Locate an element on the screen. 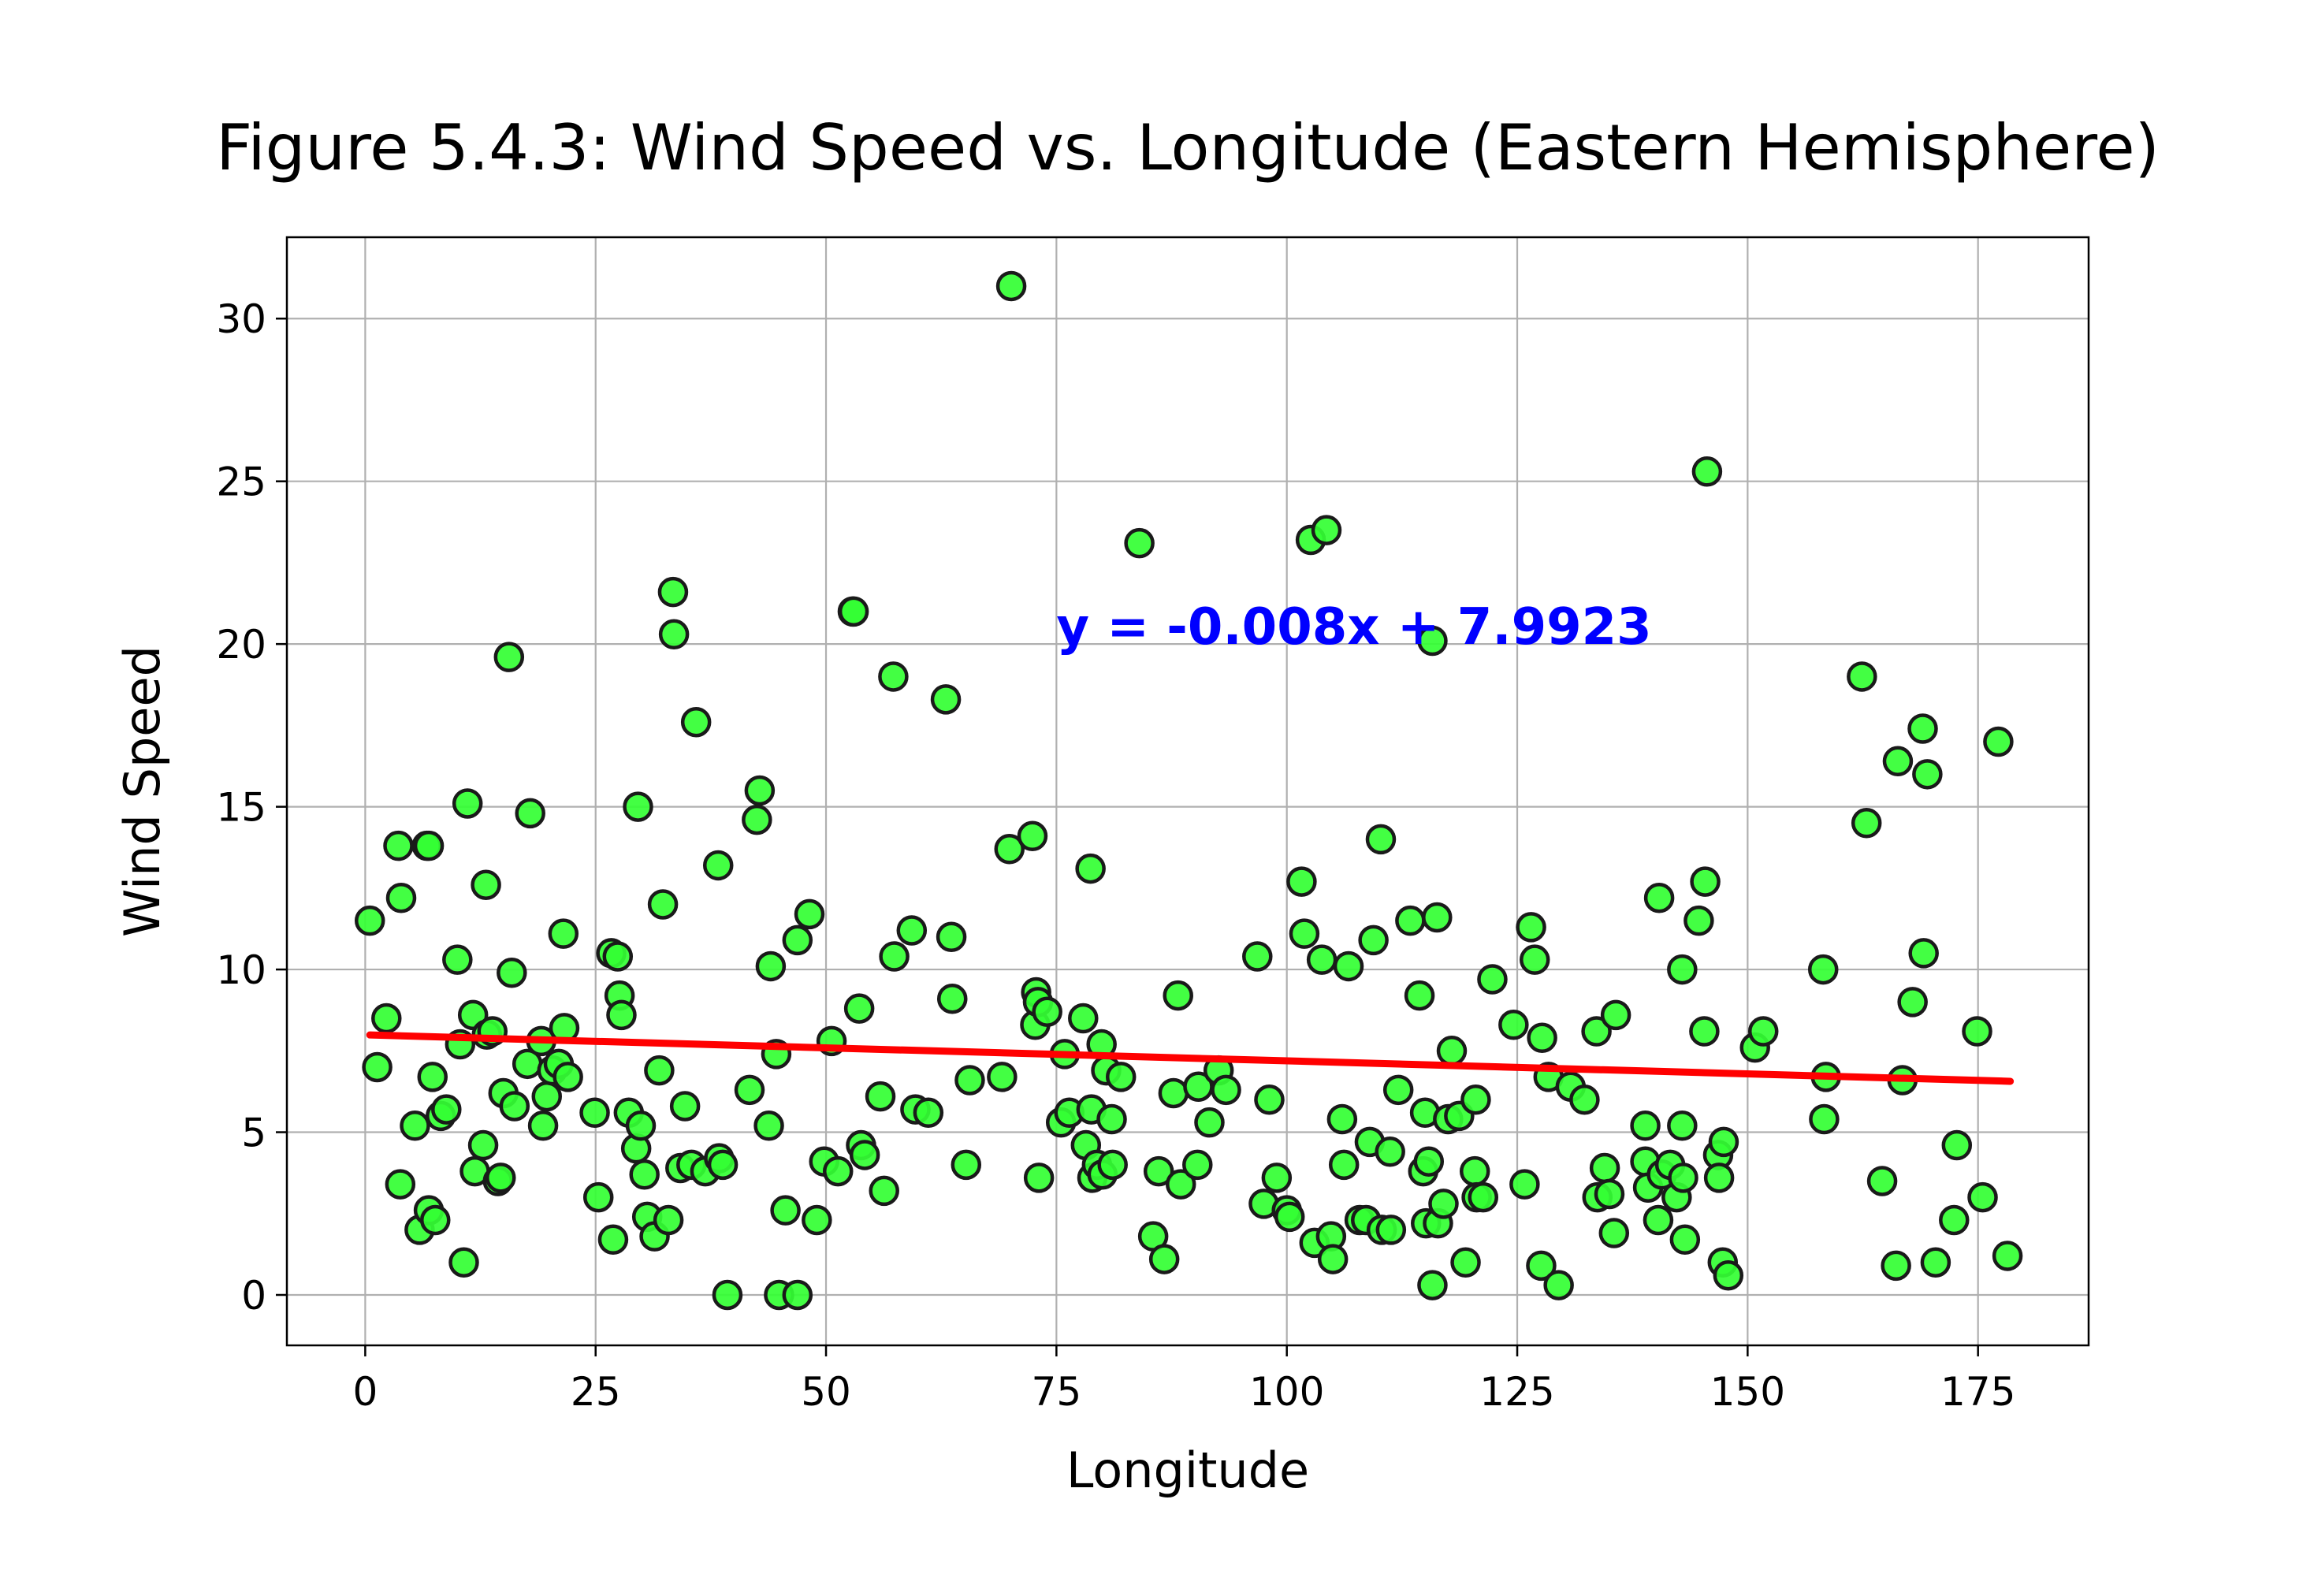  y-tick-label: 0 is located at coordinates (254, 1296).